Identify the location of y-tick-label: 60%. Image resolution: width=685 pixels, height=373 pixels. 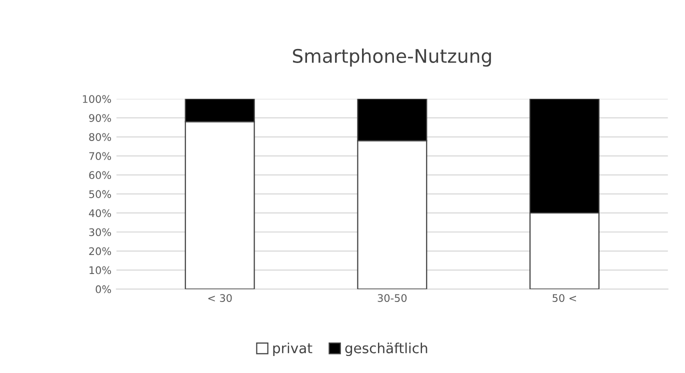
(100, 175).